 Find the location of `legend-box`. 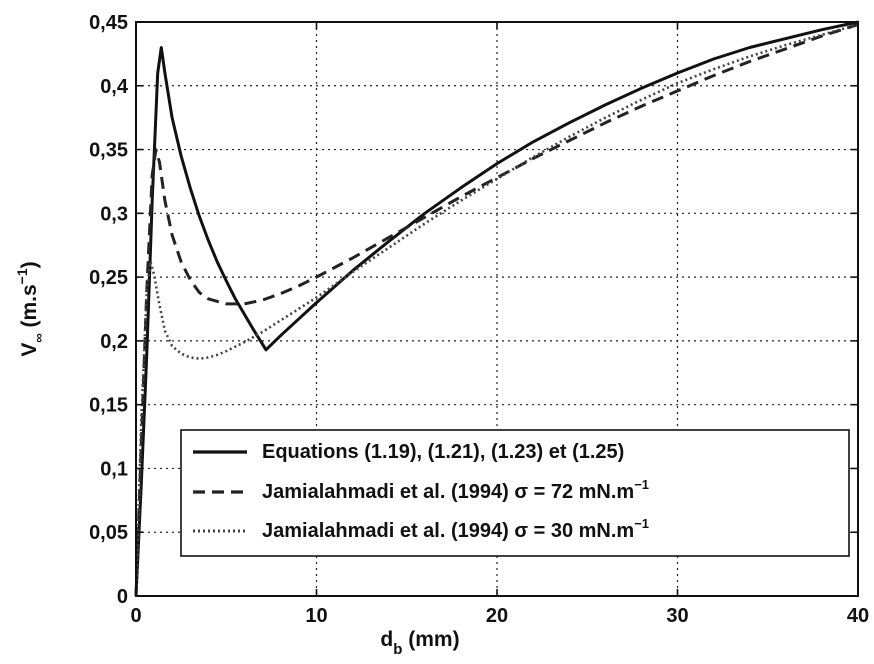

legend-box is located at coordinates (515, 493).